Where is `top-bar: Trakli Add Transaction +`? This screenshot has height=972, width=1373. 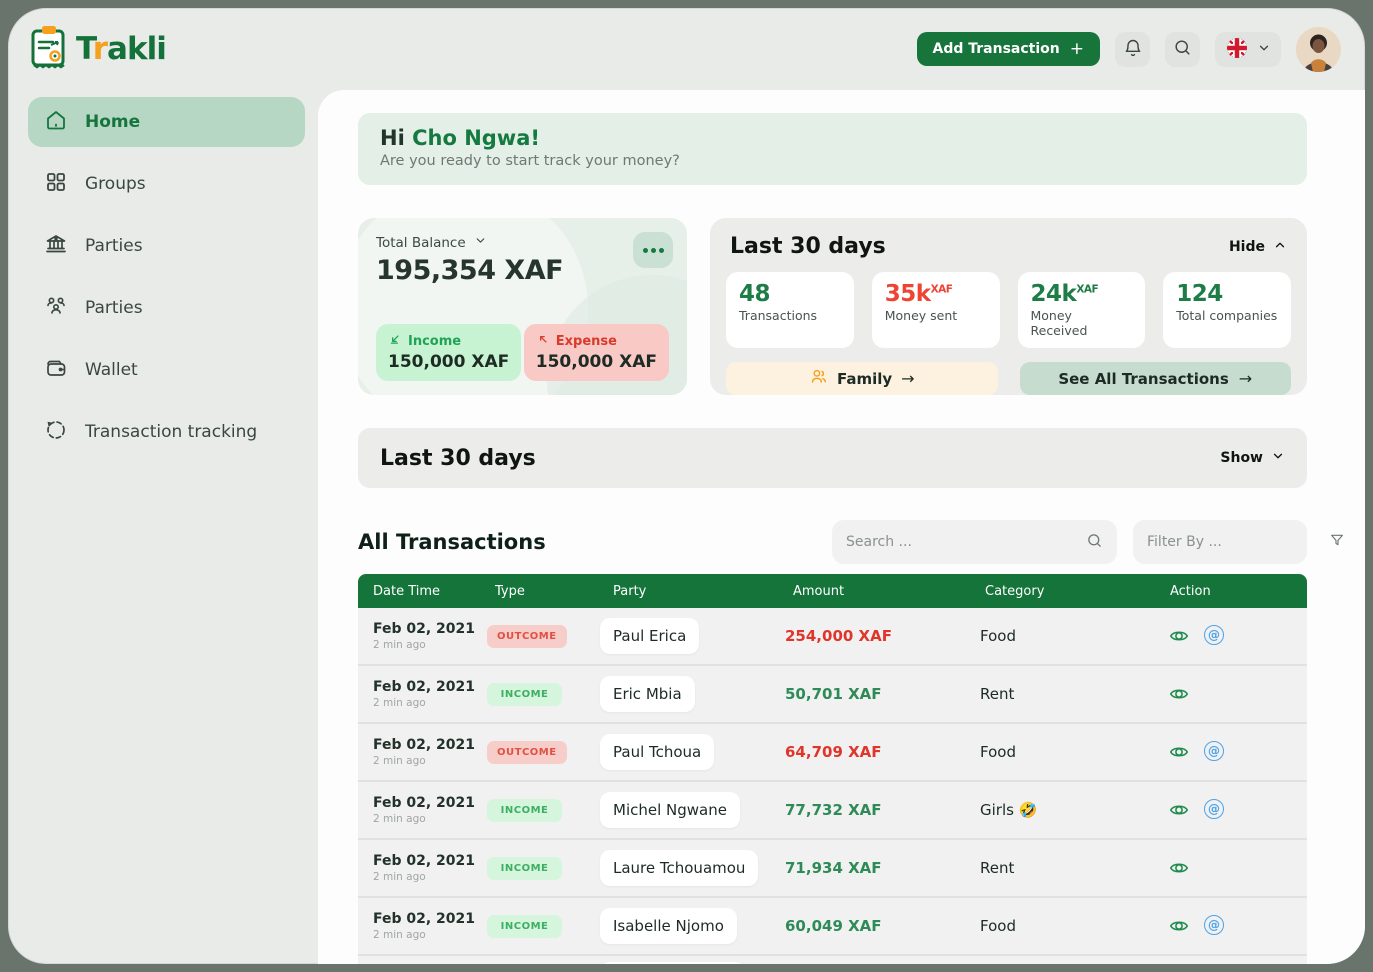
top-bar: Trakli Add Transaction + is located at coordinates (686, 49).